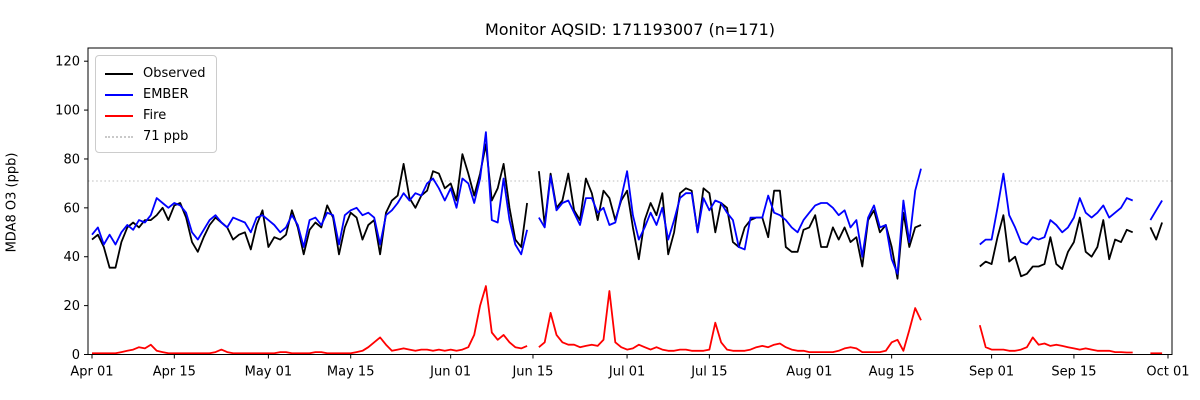 This screenshot has height=400, width=1200. Describe the element at coordinates (71, 159) in the screenshot. I see `y-tick-label: 80` at that location.